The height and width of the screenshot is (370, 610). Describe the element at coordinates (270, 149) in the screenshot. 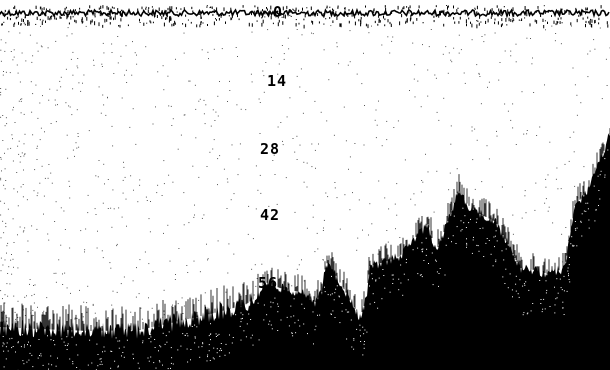

I see `depth-label-28: 28` at that location.